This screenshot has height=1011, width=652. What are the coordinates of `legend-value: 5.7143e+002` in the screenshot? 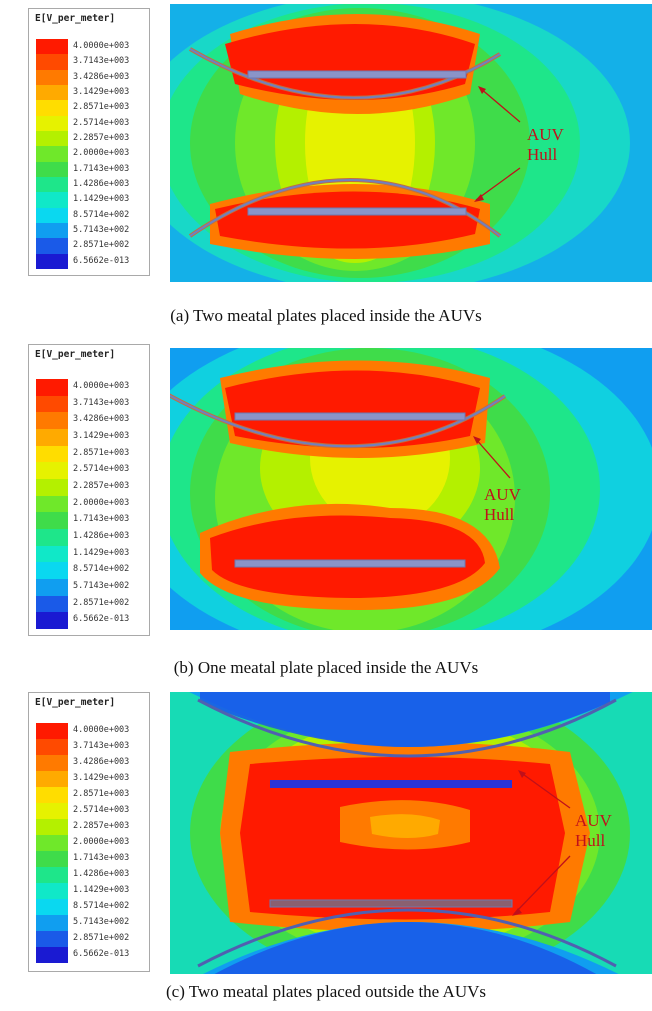 It's located at (101, 922).